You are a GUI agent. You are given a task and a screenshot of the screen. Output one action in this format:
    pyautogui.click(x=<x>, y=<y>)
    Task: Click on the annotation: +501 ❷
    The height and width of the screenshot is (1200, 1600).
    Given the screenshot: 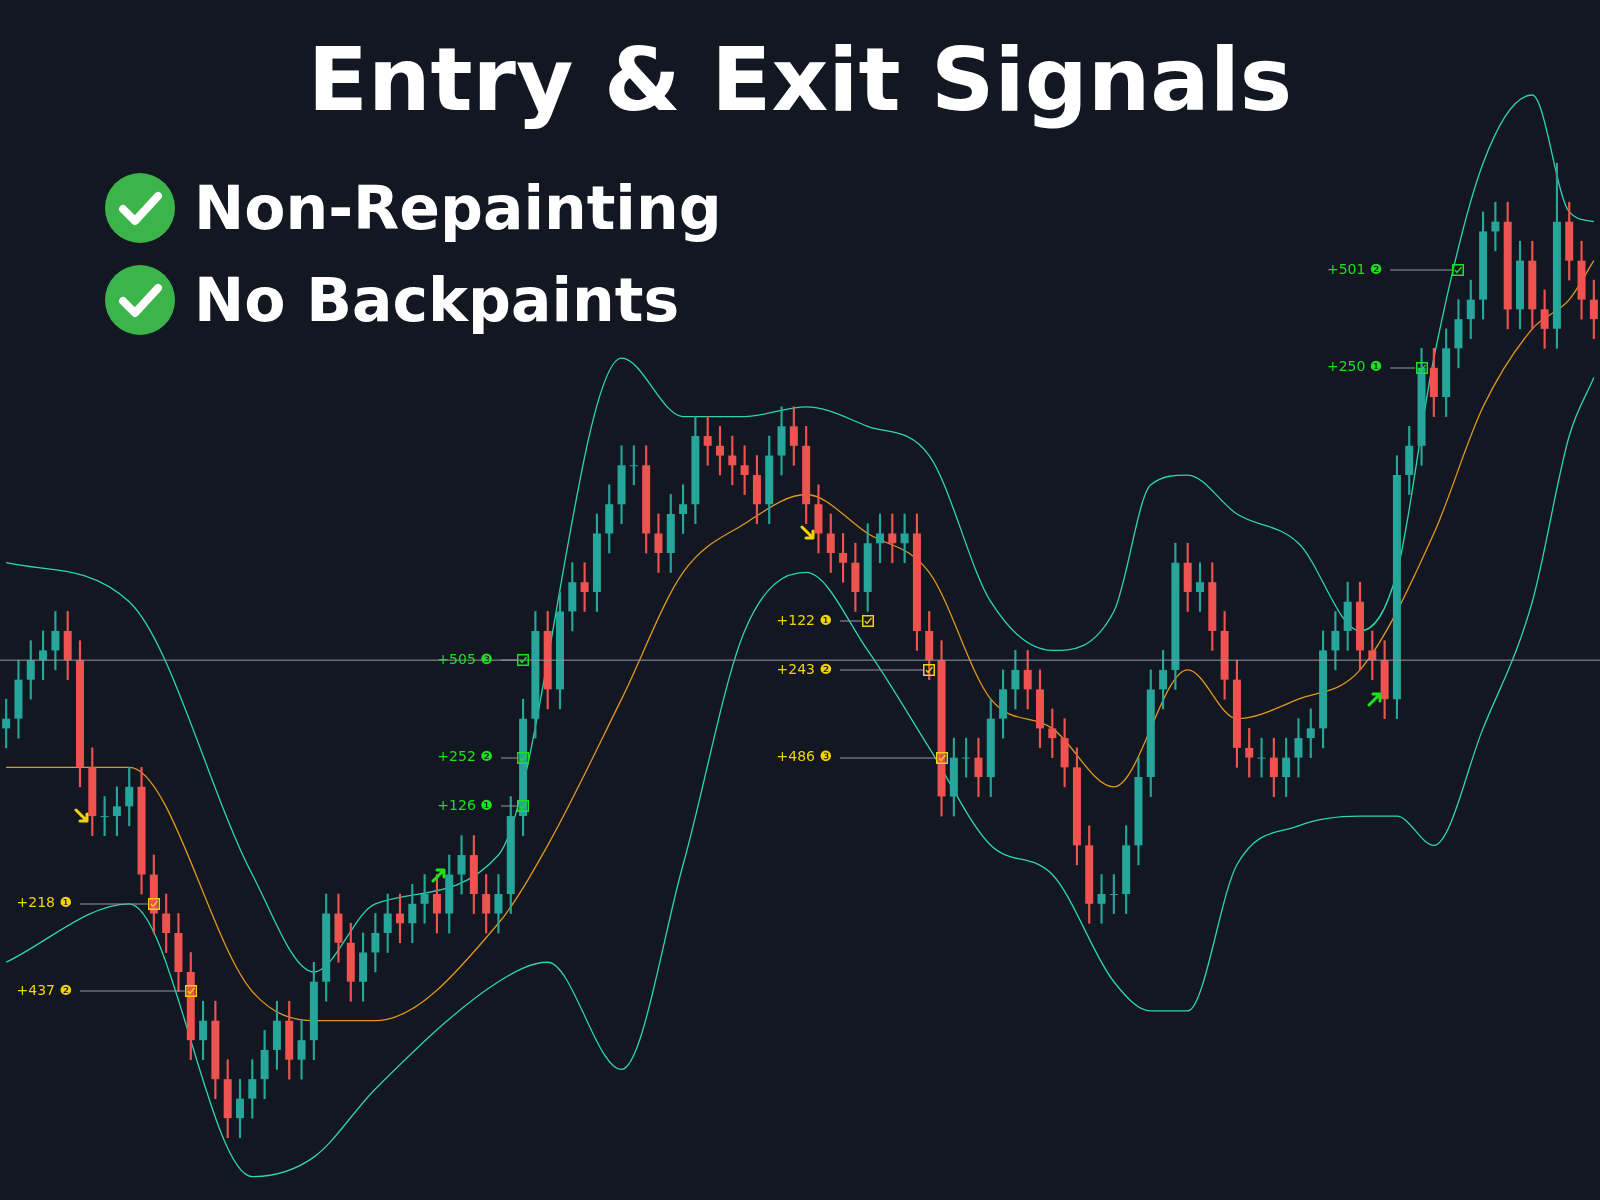 What is the action you would take?
    pyautogui.click(x=1354, y=269)
    